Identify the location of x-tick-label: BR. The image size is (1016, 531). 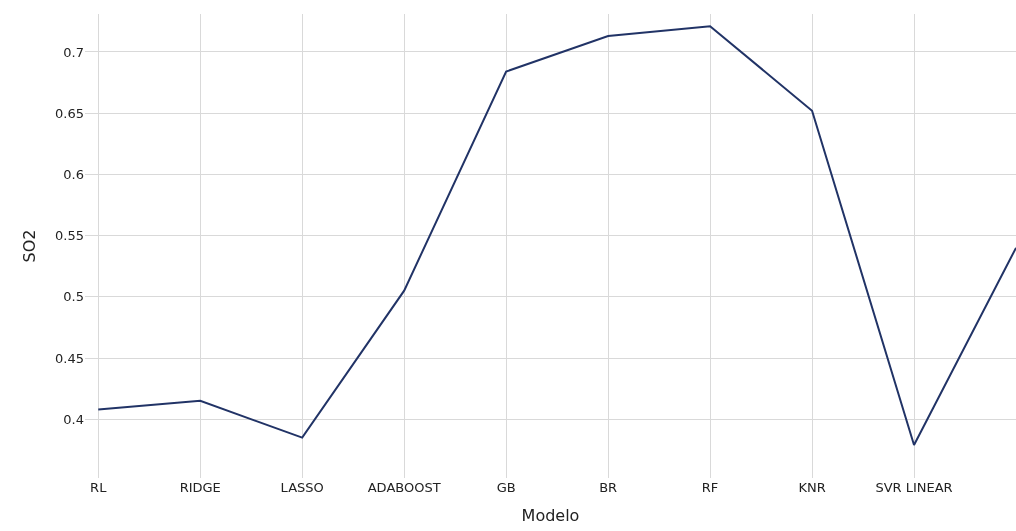
(608, 487).